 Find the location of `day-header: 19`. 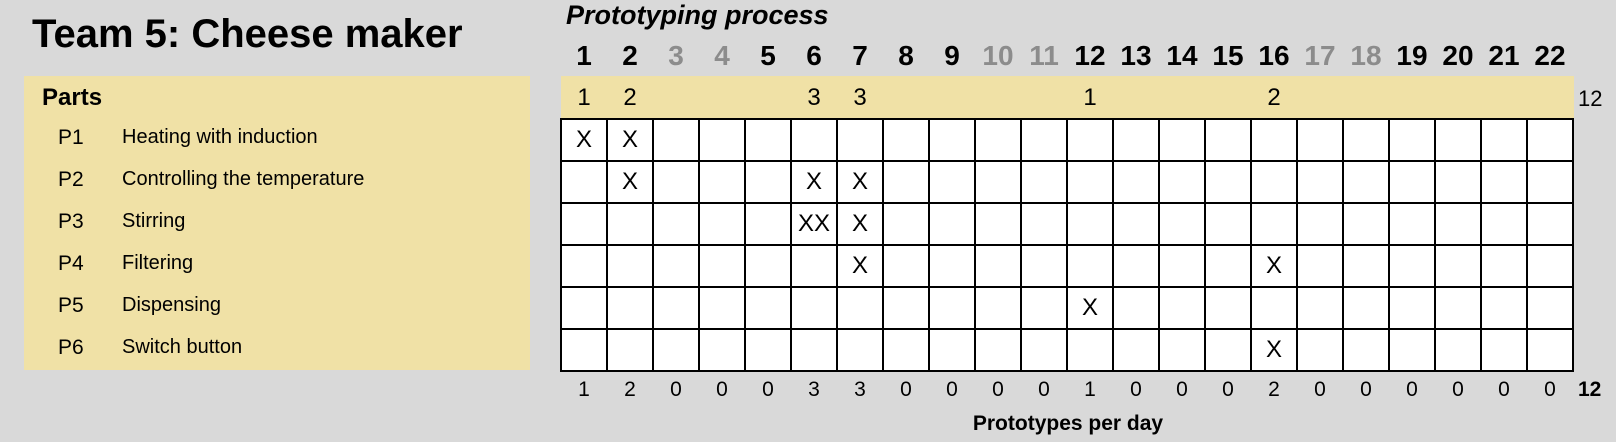

day-header: 19 is located at coordinates (1412, 55).